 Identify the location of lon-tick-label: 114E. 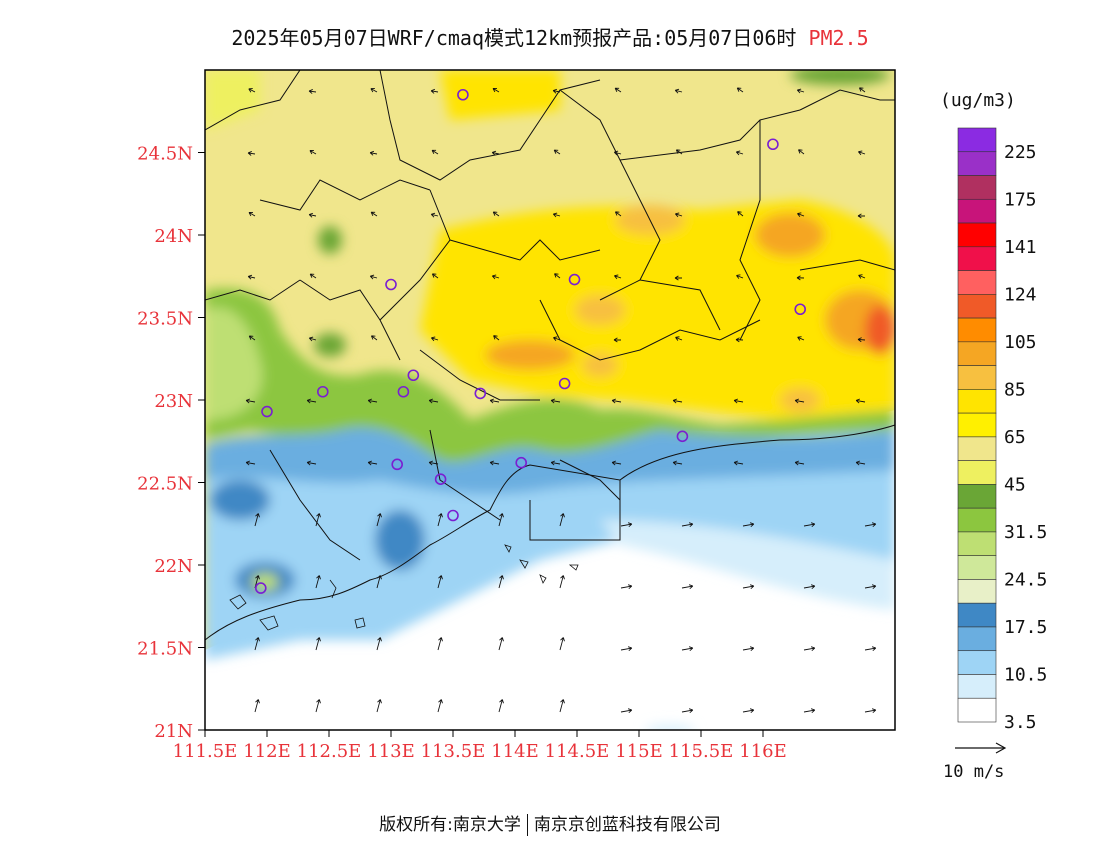
(515, 751).